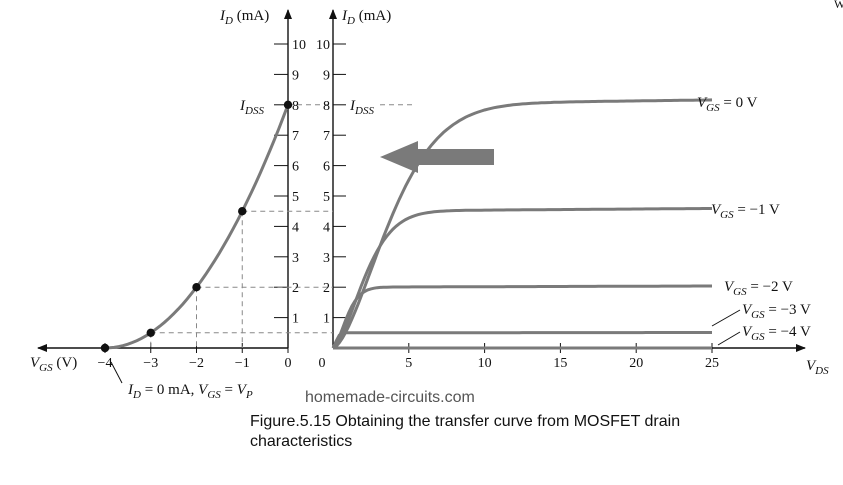  What do you see at coordinates (390, 397) in the screenshot?
I see `watermark: homemade-circuits.com` at bounding box center [390, 397].